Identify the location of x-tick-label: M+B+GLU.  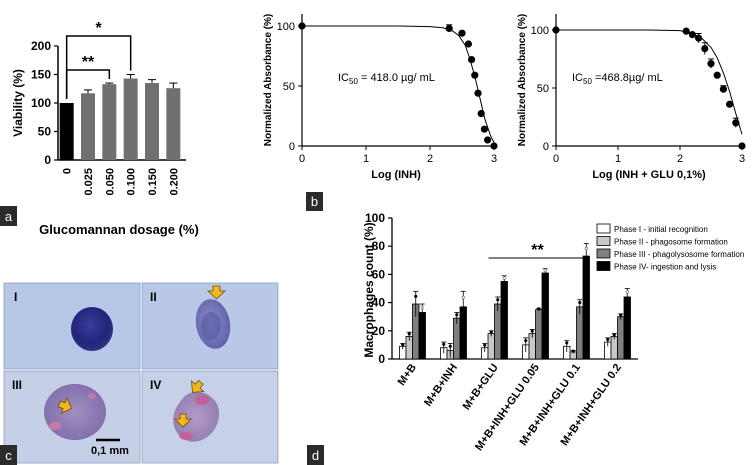
(481, 387).